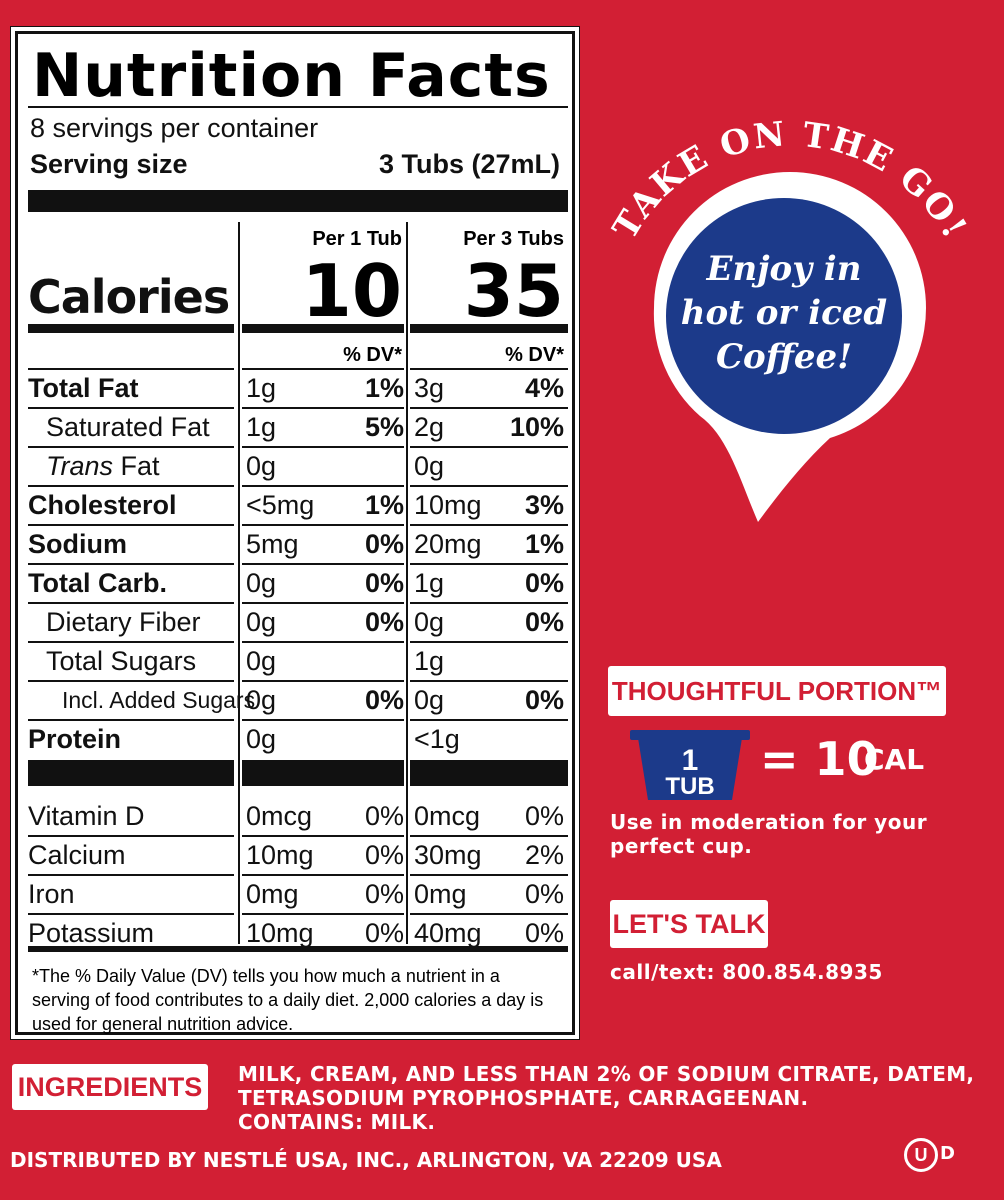 This screenshot has height=1200, width=1004. I want to click on per-3-tubs-amount: 30mg, so click(448, 855).